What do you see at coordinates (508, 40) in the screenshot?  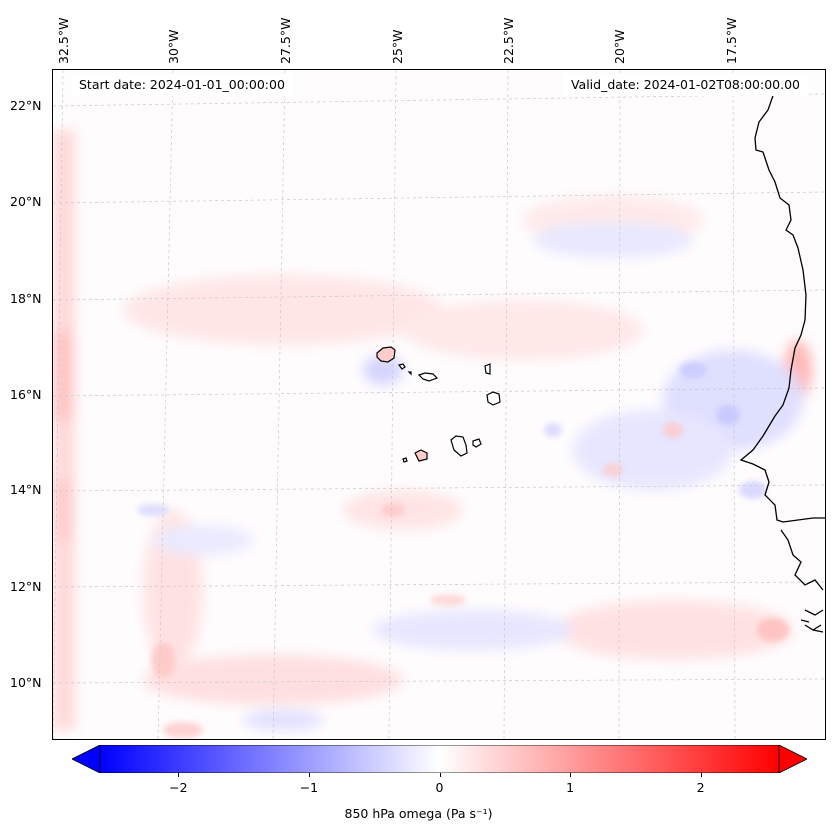 I see `lon-label-22-5w: 22.5°W` at bounding box center [508, 40].